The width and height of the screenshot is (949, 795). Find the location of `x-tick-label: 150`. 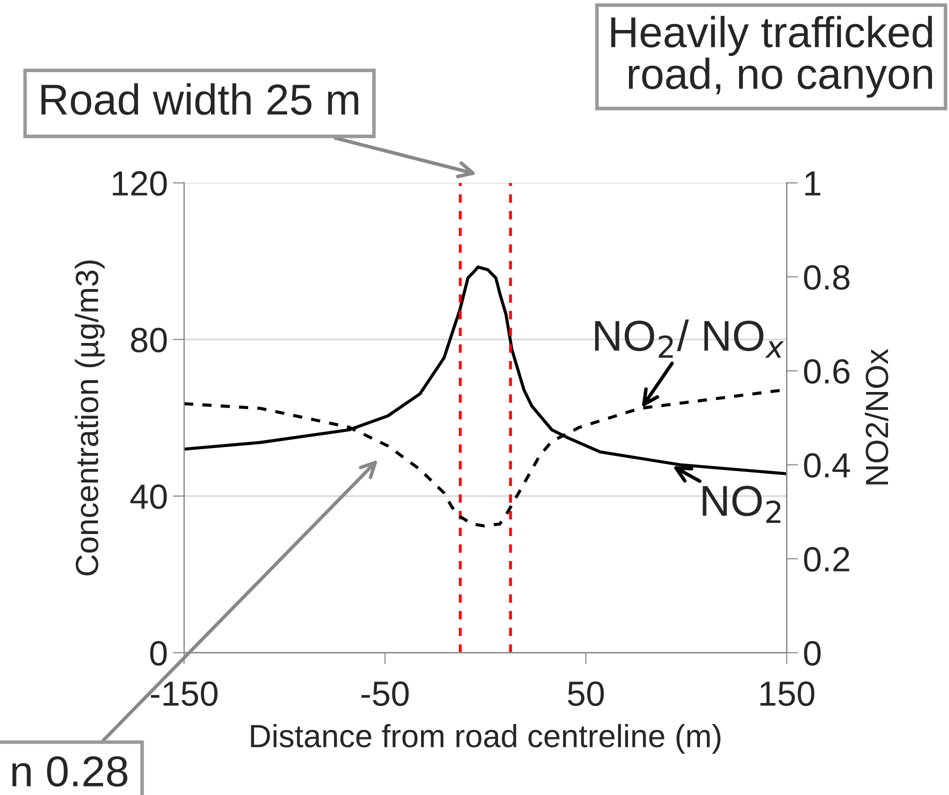

x-tick-label: 150 is located at coordinates (787, 693).